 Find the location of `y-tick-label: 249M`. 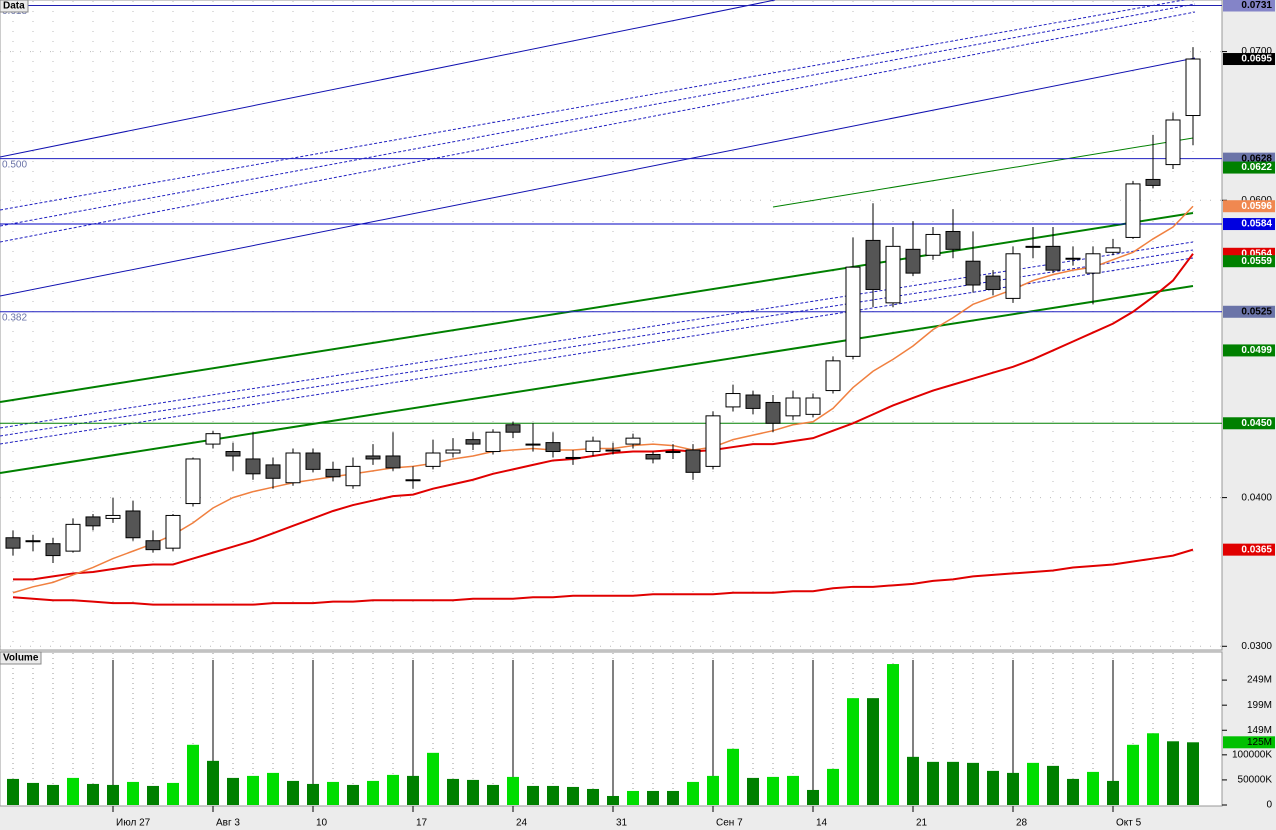

y-tick-label: 249M is located at coordinates (1259, 680).